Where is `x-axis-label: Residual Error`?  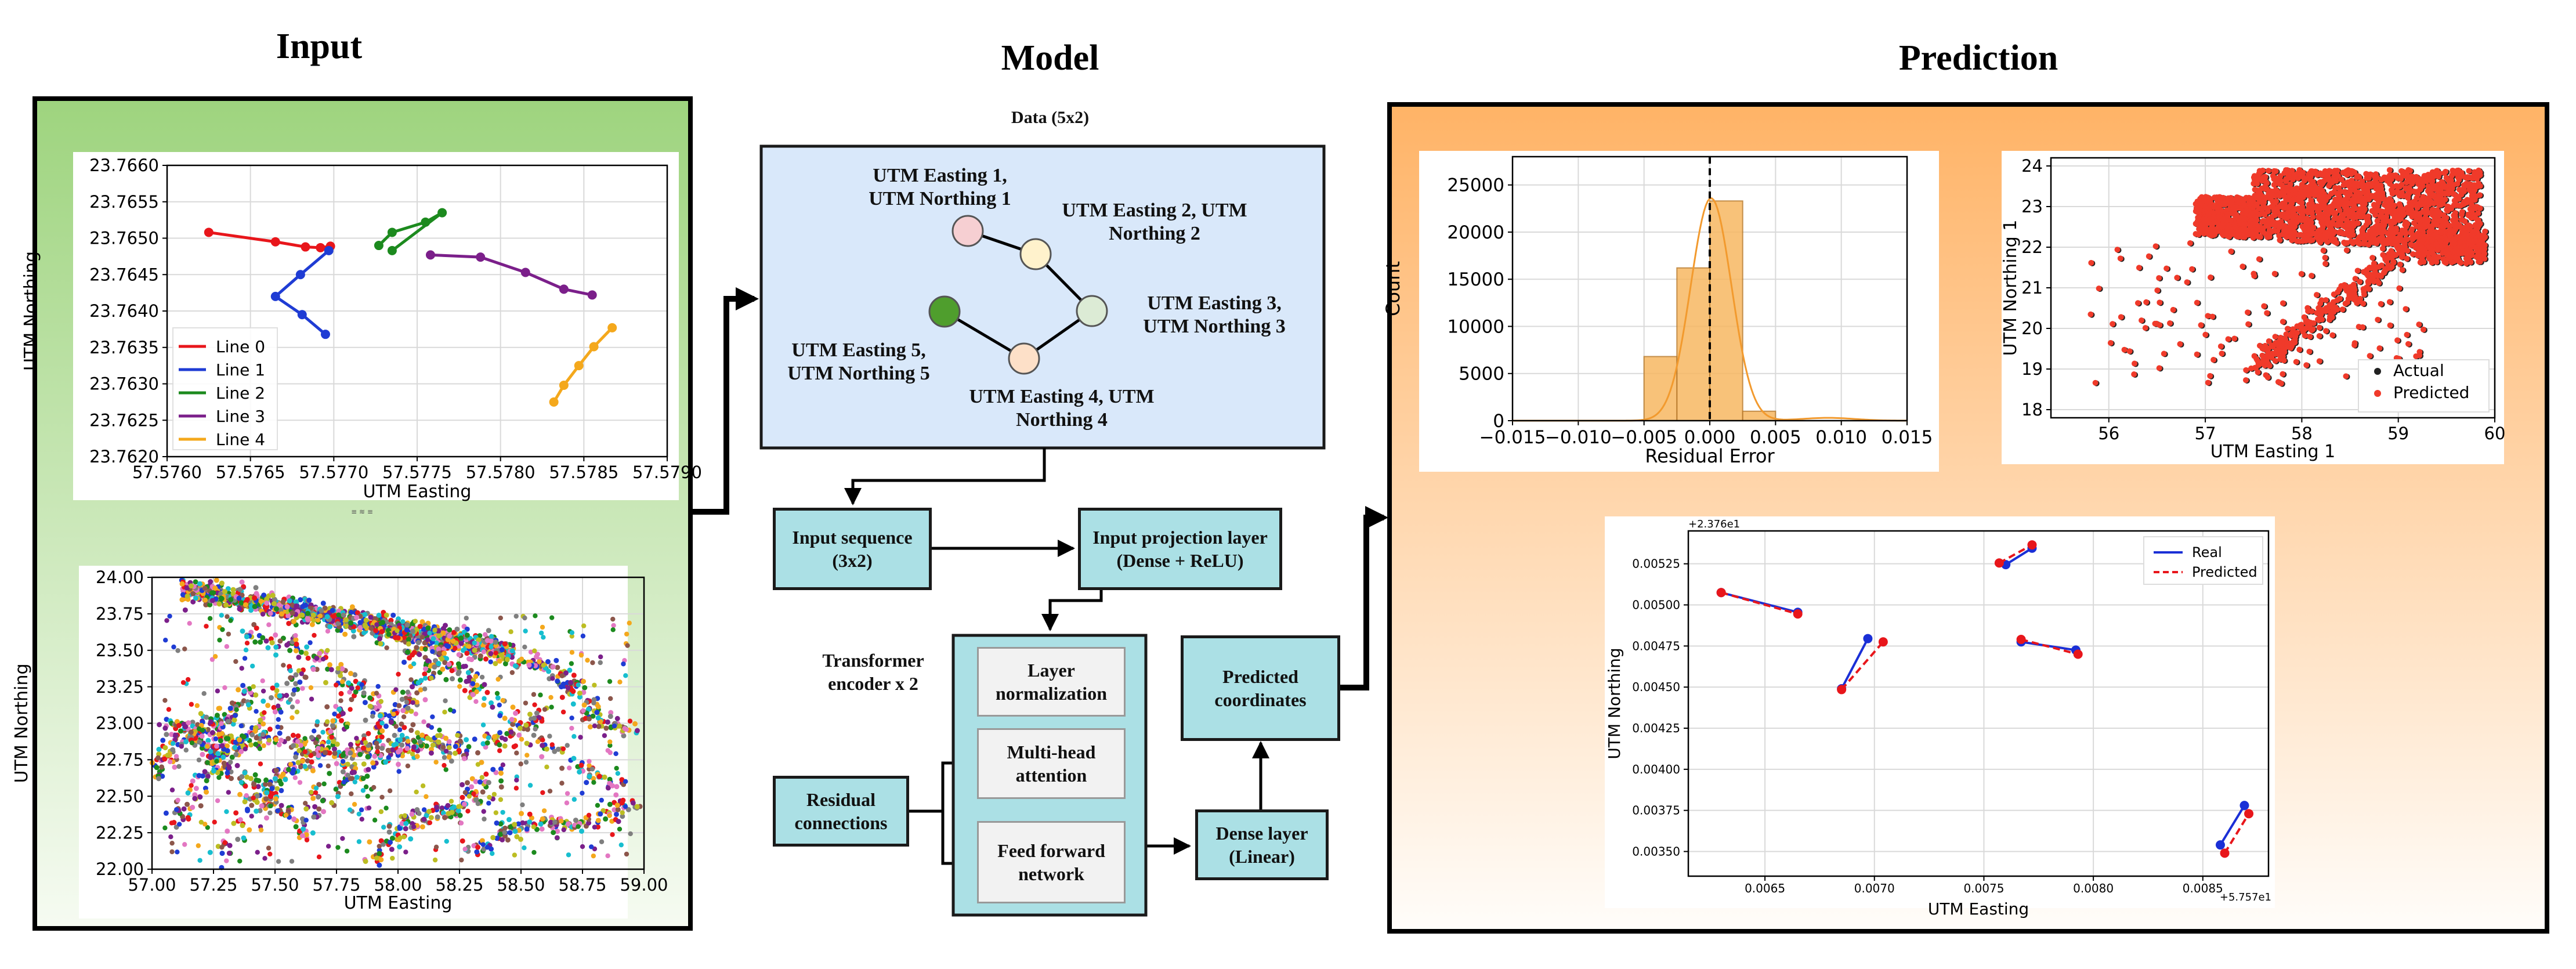
x-axis-label: Residual Error is located at coordinates (1710, 456).